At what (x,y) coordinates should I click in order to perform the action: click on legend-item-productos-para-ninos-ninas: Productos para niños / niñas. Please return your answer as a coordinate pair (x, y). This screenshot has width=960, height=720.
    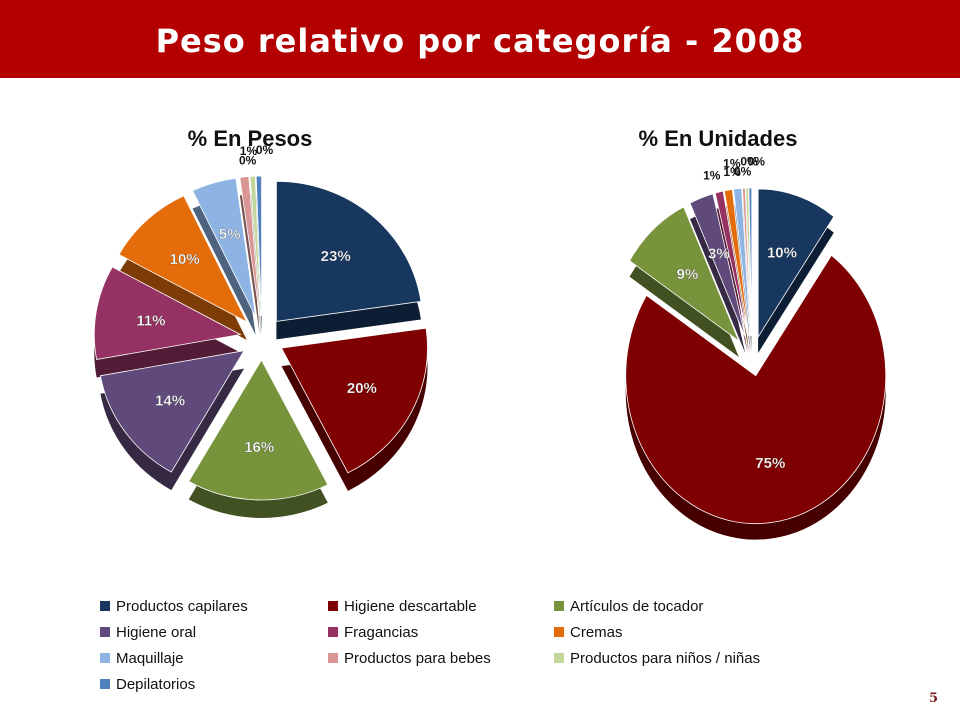
    Looking at the image, I should click on (657, 658).